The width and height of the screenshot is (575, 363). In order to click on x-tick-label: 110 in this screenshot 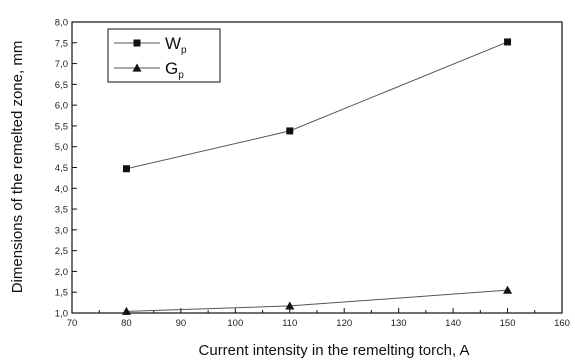, I will do `click(289, 323)`.